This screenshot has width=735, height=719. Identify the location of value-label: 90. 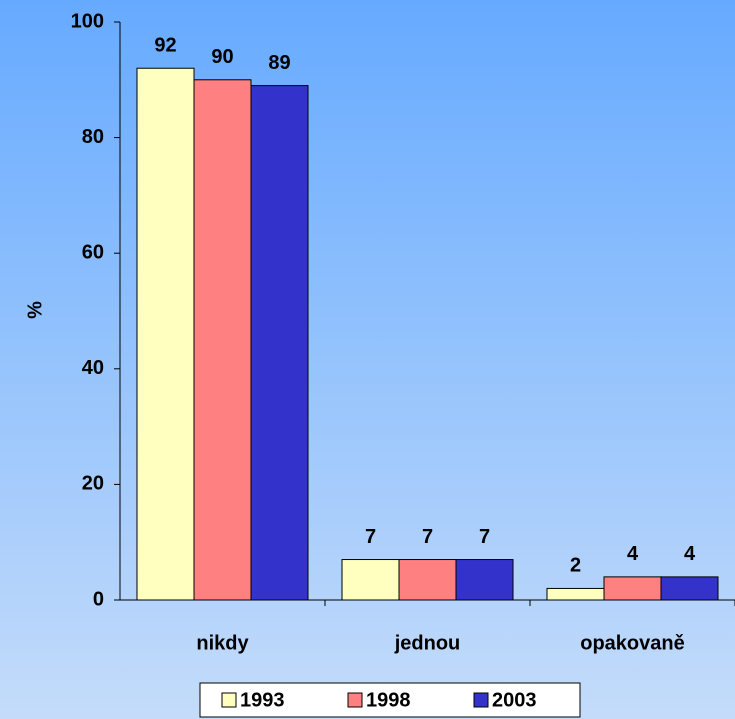
(222, 57).